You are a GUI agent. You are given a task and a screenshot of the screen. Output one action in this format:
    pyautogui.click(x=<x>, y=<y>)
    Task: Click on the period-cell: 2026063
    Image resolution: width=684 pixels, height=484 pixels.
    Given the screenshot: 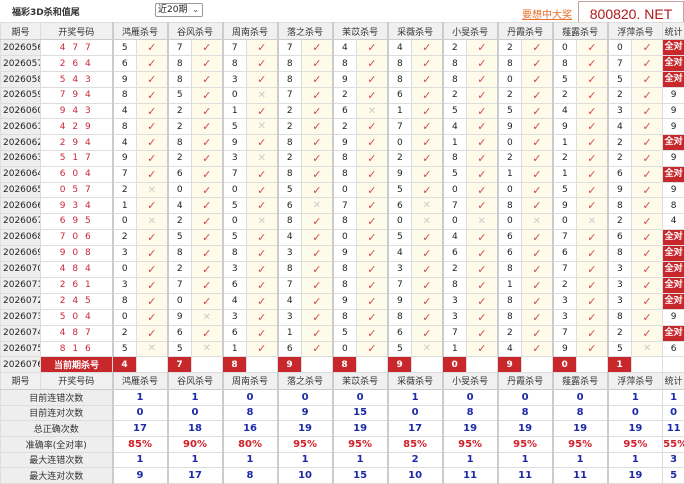 What is the action you would take?
    pyautogui.click(x=21, y=159)
    